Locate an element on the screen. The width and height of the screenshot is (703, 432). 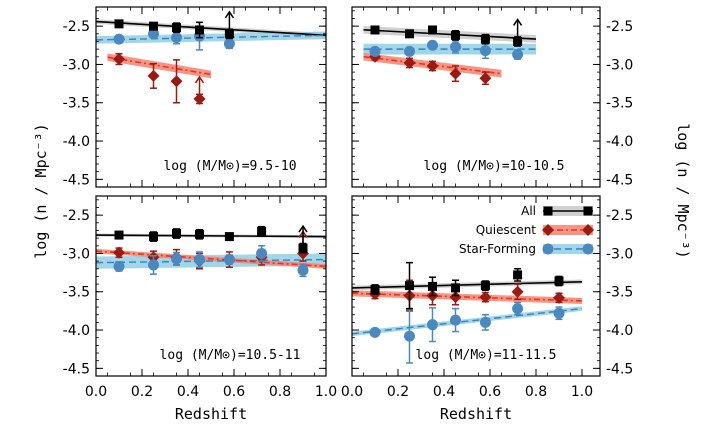
panel-3-plot-area is located at coordinates (211, 251).